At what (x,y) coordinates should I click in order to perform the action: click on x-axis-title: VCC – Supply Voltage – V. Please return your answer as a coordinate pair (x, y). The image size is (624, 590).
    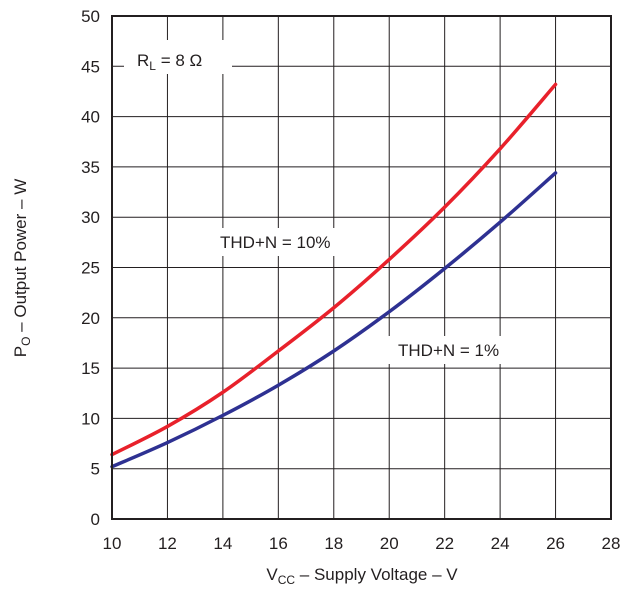
    Looking at the image, I should click on (362, 576).